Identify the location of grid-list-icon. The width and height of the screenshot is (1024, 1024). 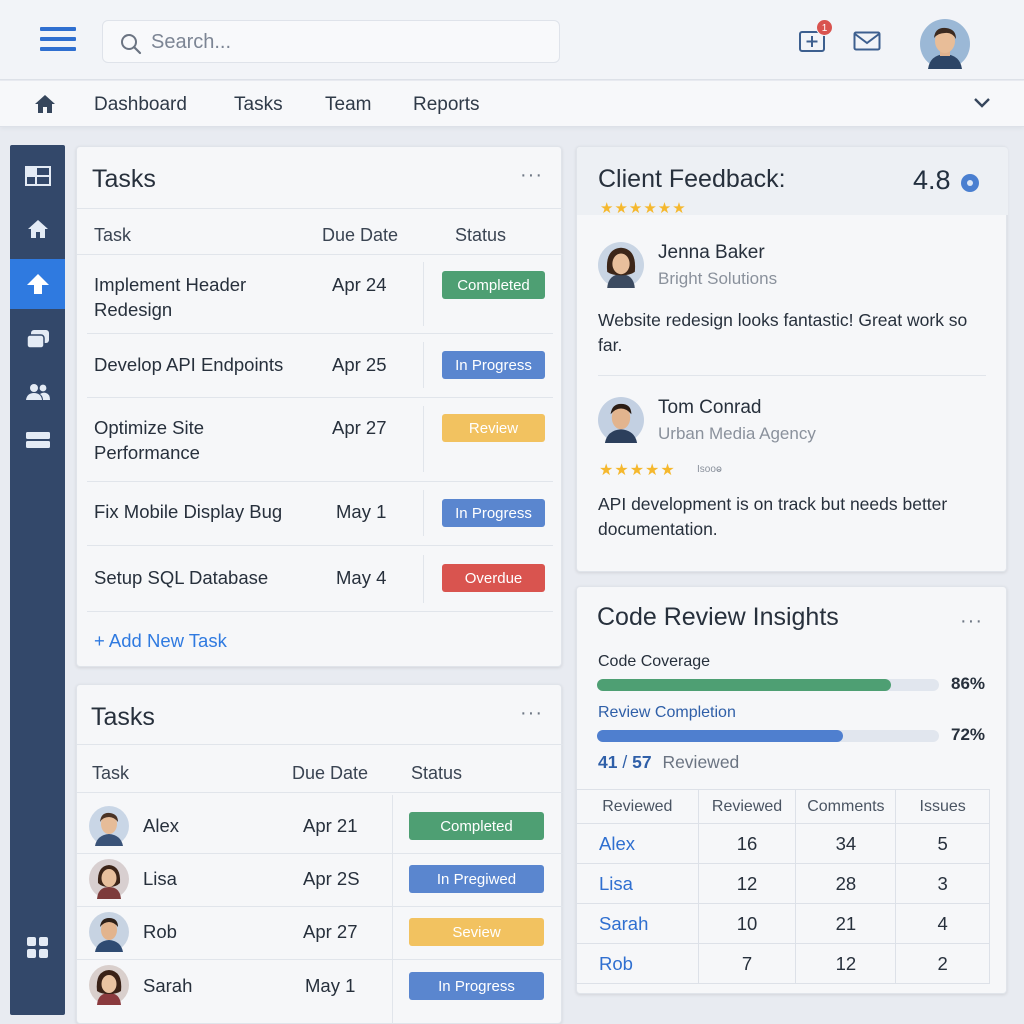
(37, 176).